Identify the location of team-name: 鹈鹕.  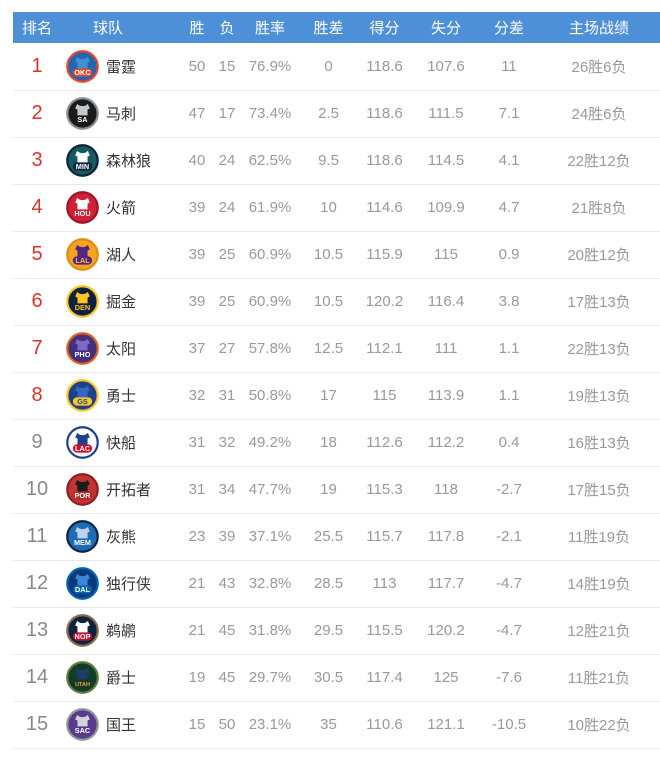
(121, 631).